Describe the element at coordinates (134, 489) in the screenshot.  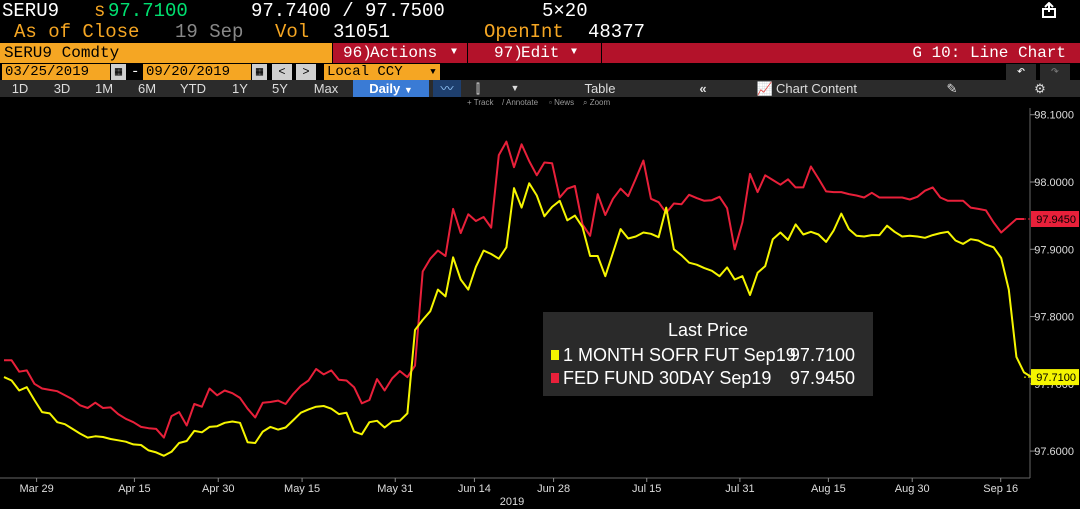
I see `x-tick-label: Apr 15` at that location.